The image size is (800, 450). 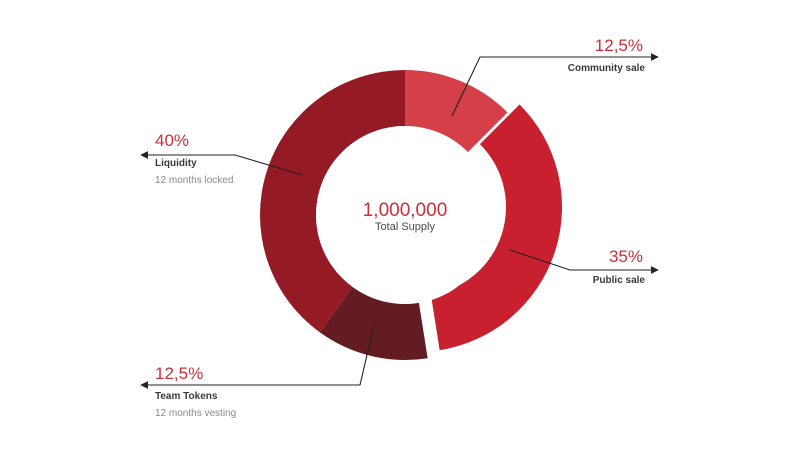 What do you see at coordinates (555, 85) in the screenshot?
I see `community-sale-leader` at bounding box center [555, 85].